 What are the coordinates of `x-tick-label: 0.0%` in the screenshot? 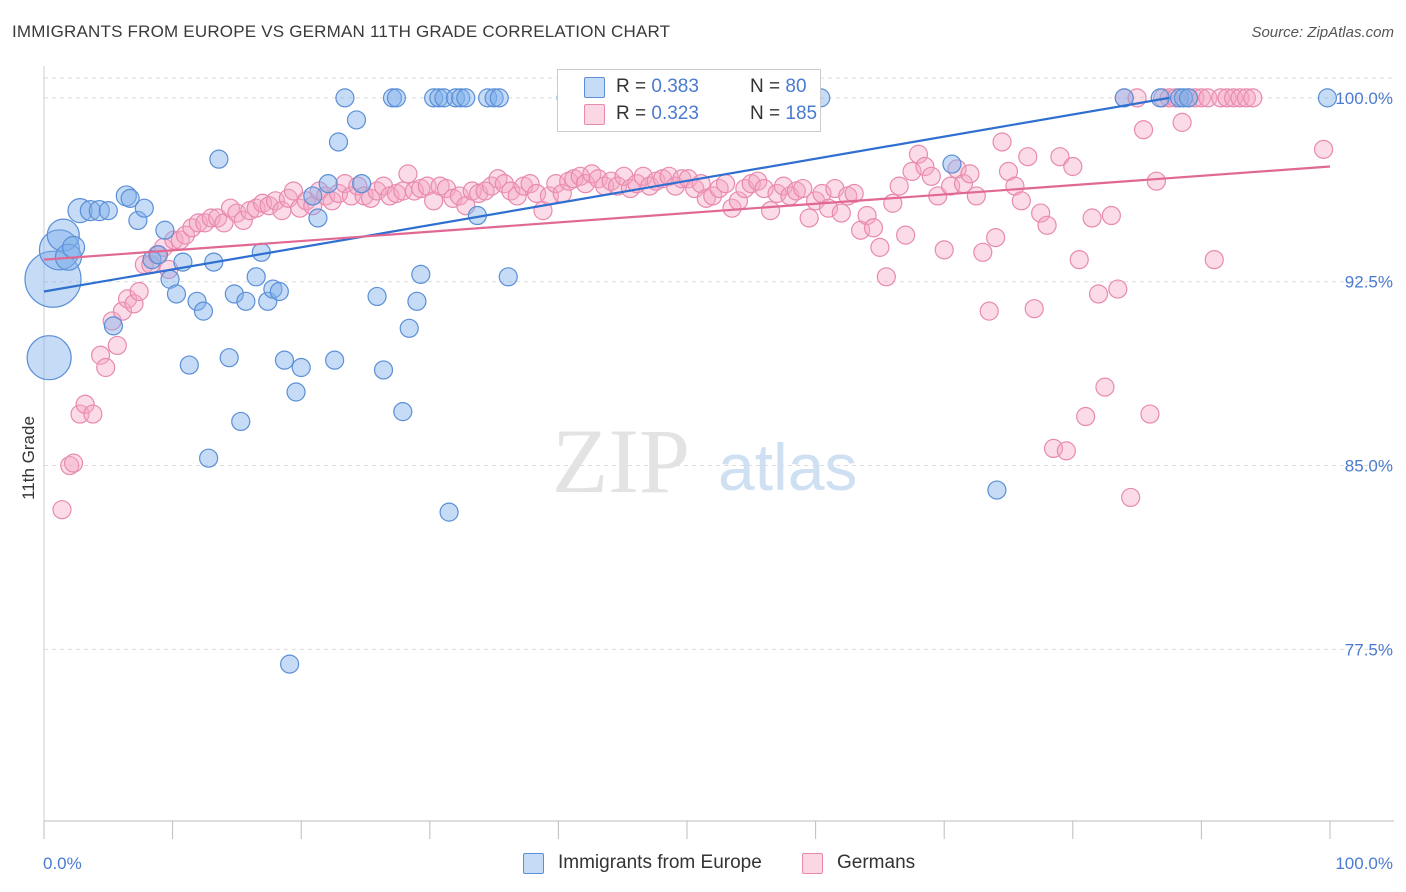 It's located at (62, 863).